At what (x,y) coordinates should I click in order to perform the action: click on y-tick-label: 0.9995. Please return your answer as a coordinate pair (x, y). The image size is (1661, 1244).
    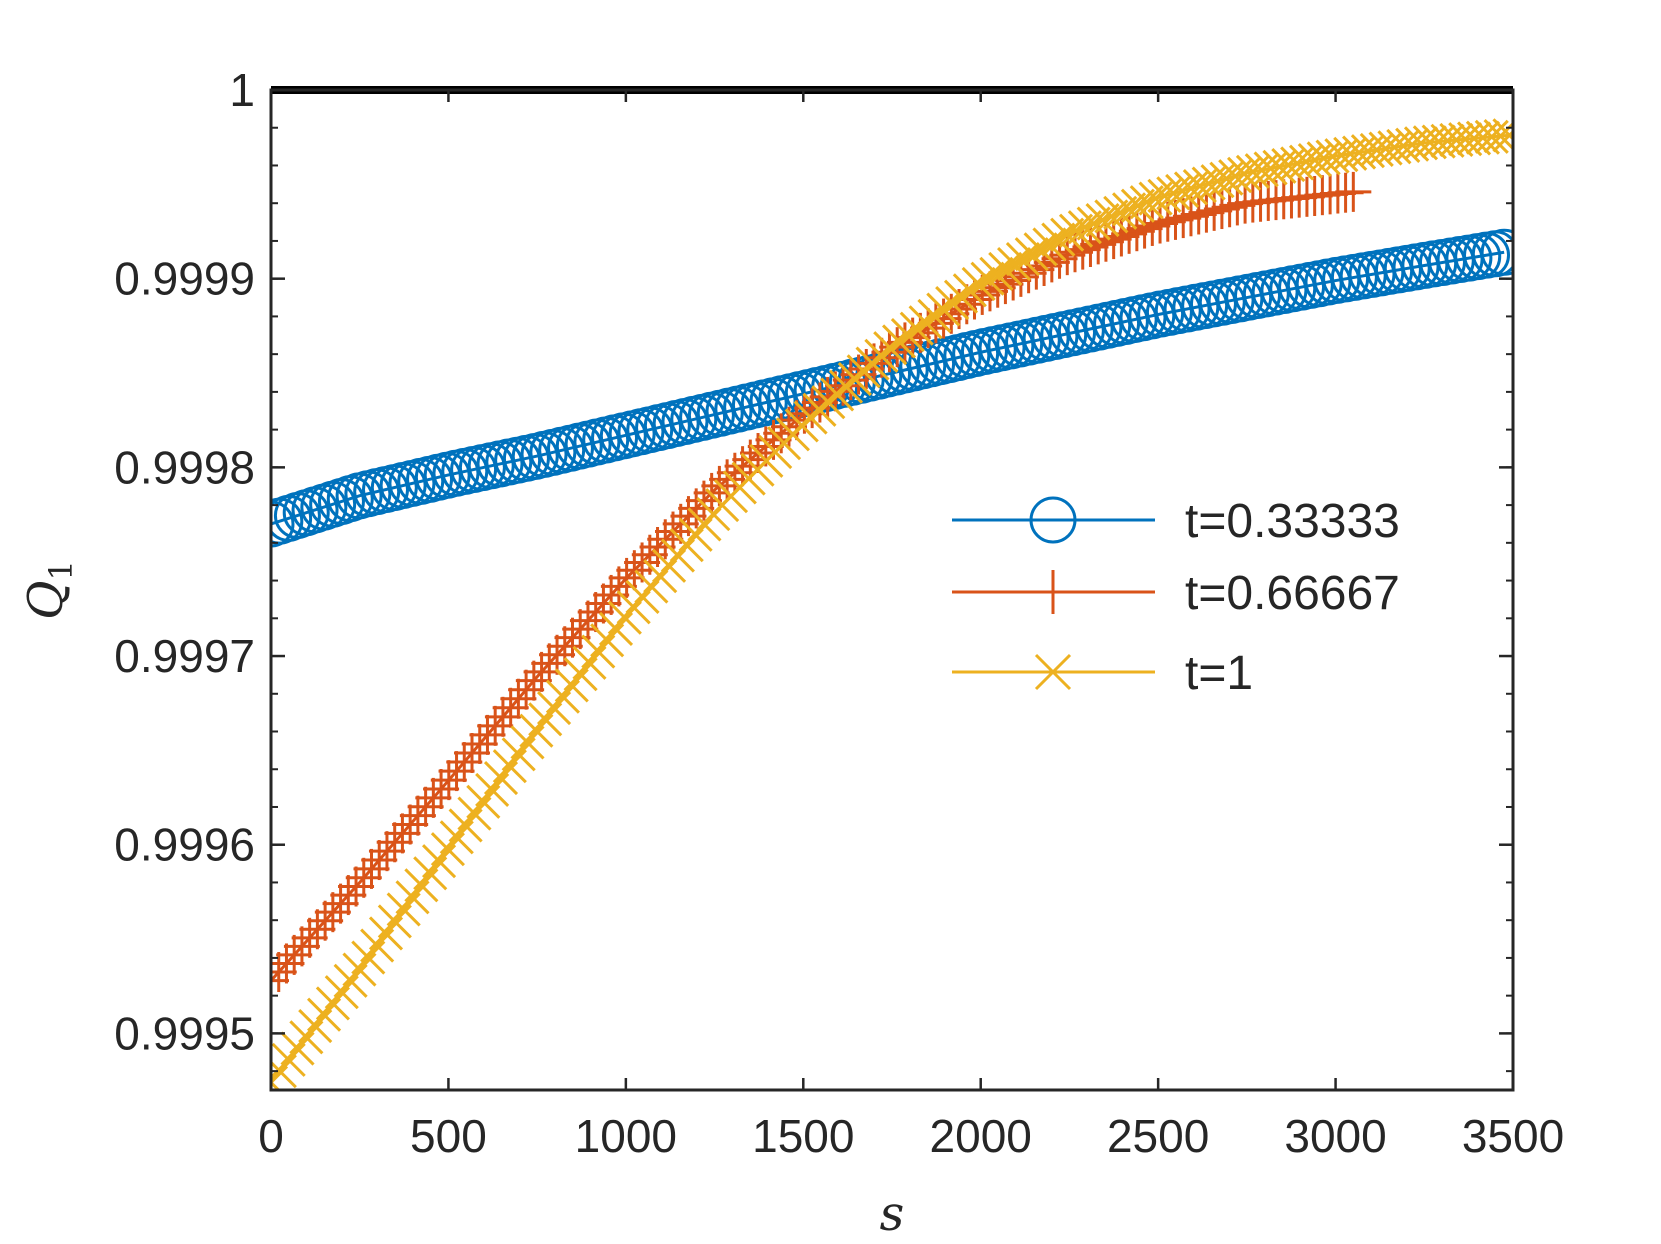
    Looking at the image, I should click on (184, 1033).